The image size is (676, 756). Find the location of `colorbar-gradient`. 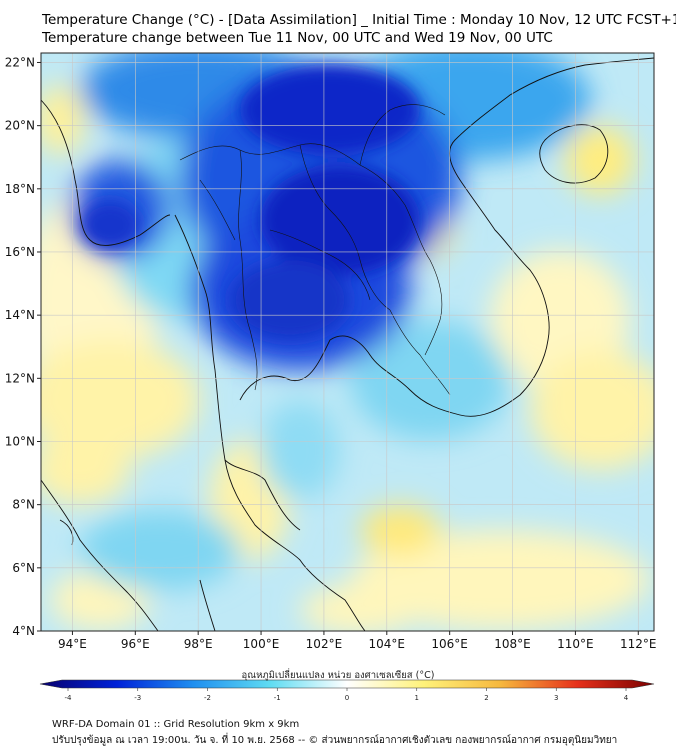

colorbar-gradient is located at coordinates (347, 684).